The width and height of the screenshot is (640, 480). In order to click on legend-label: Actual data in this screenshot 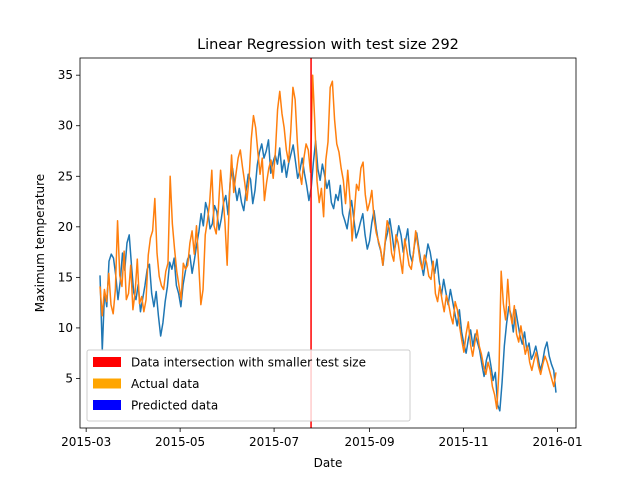, I will do `click(165, 384)`.